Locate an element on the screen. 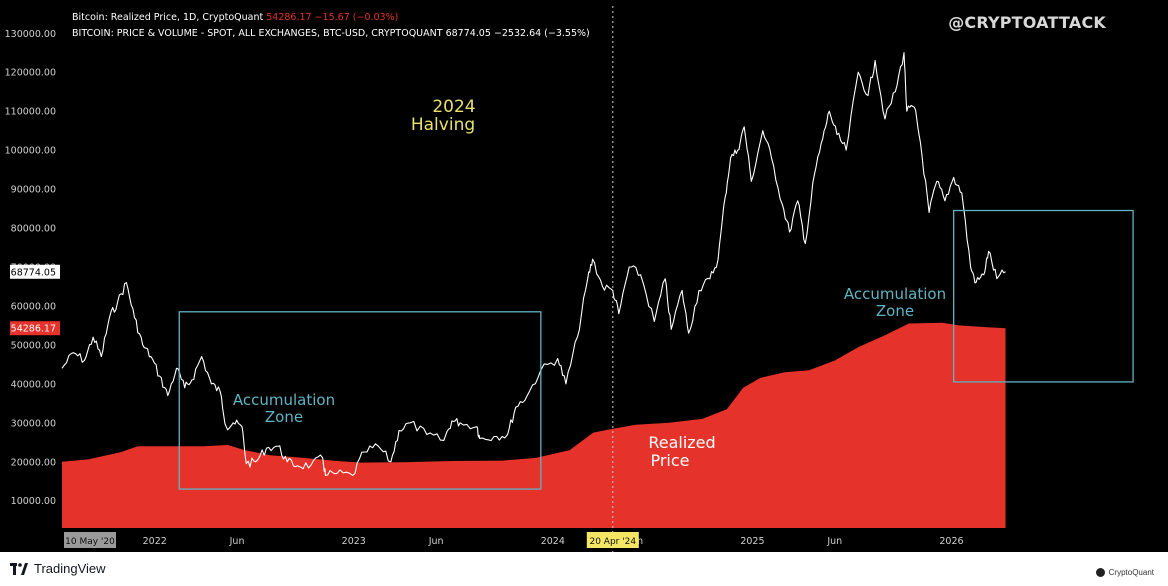 This screenshot has width=1168, height=586. y-tick-label: 10000.00 is located at coordinates (33, 501).